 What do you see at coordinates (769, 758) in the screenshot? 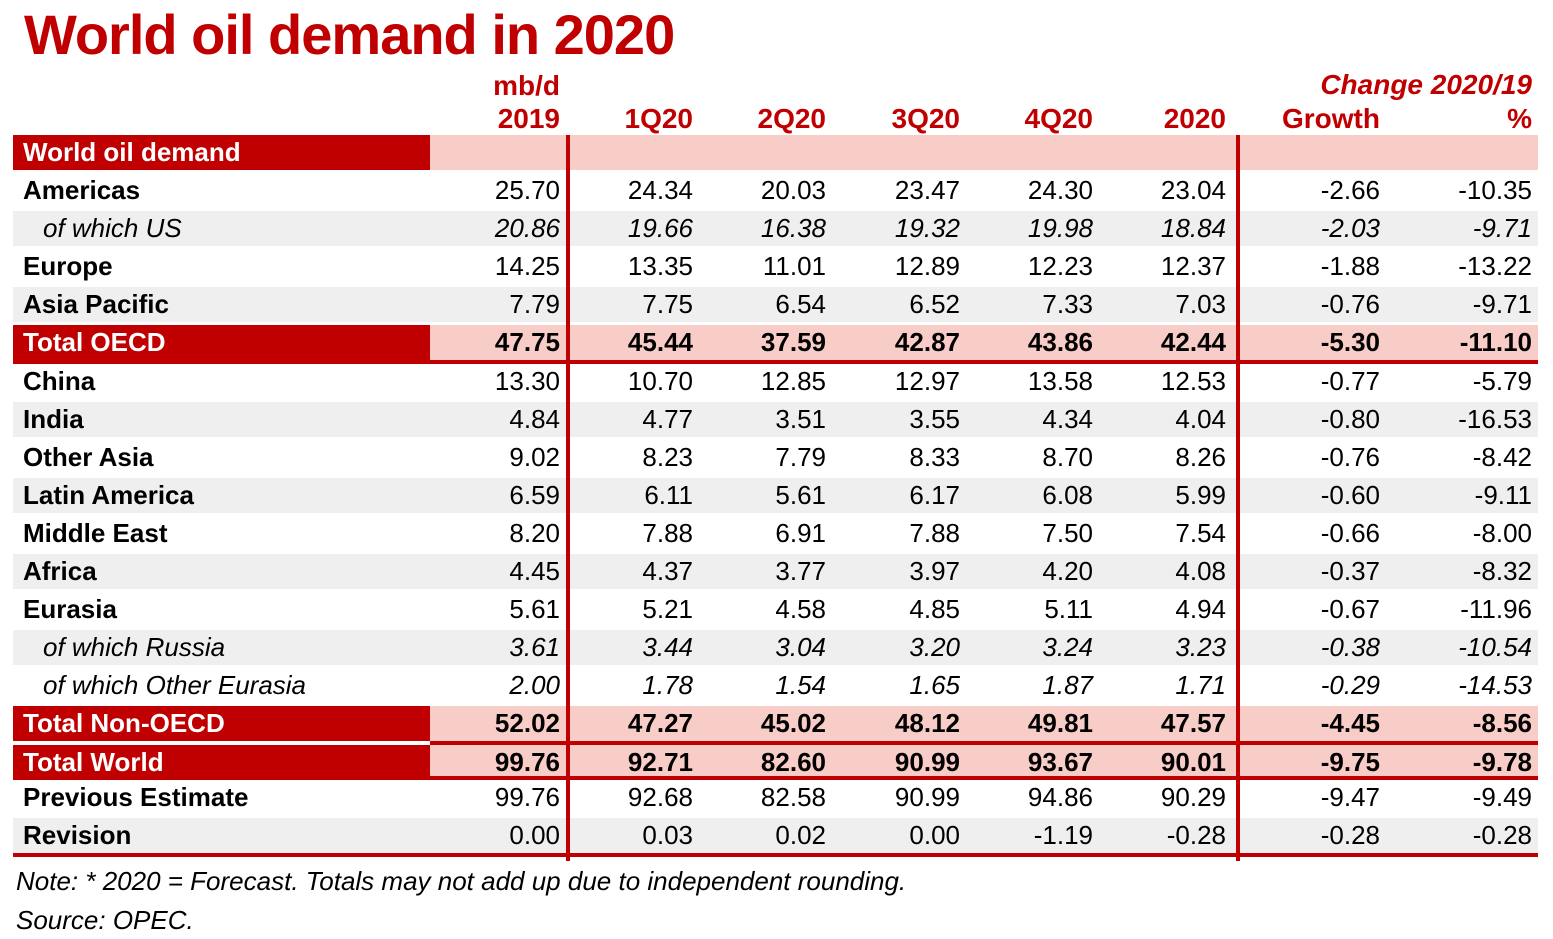
I see `value-cell: 82.60` at bounding box center [769, 758].